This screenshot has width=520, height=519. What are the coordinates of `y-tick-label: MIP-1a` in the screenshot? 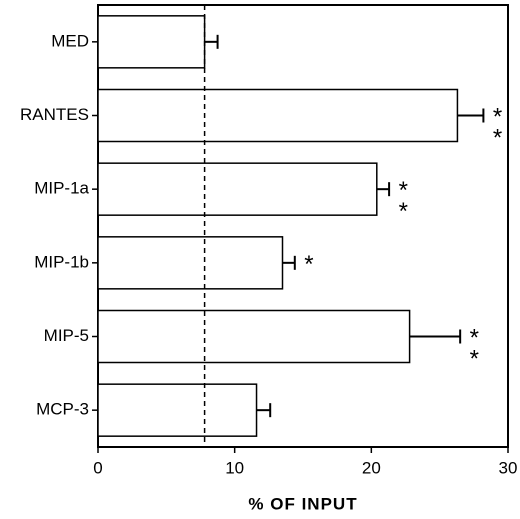 It's located at (61, 188).